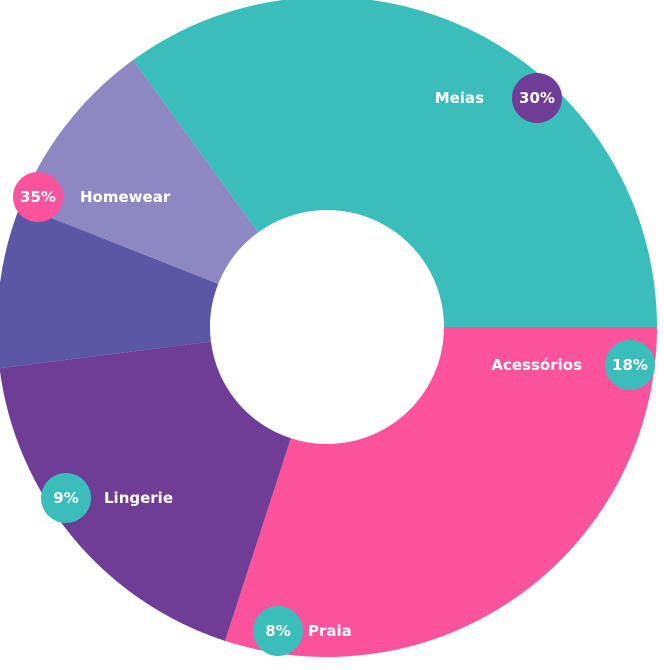  I want to click on percent-badge-acessrios: 18%, so click(630, 365).